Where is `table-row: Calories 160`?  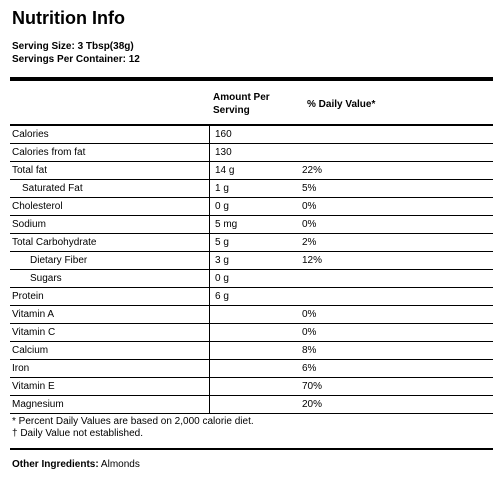
table-row: Calories 160 is located at coordinates (251, 135).